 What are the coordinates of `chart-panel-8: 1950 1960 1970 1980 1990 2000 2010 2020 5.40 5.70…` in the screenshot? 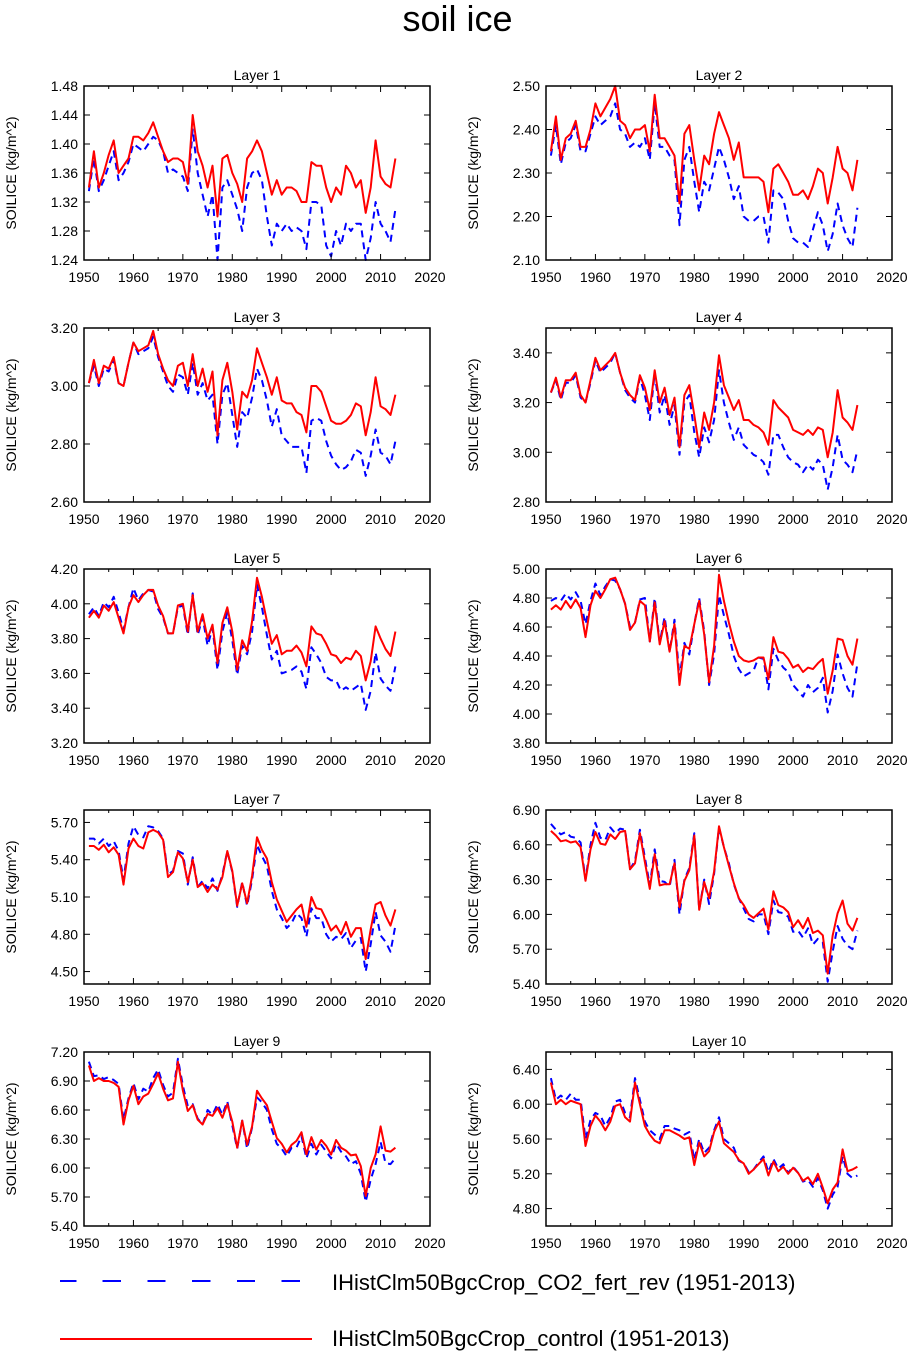 It's located at (686, 900).